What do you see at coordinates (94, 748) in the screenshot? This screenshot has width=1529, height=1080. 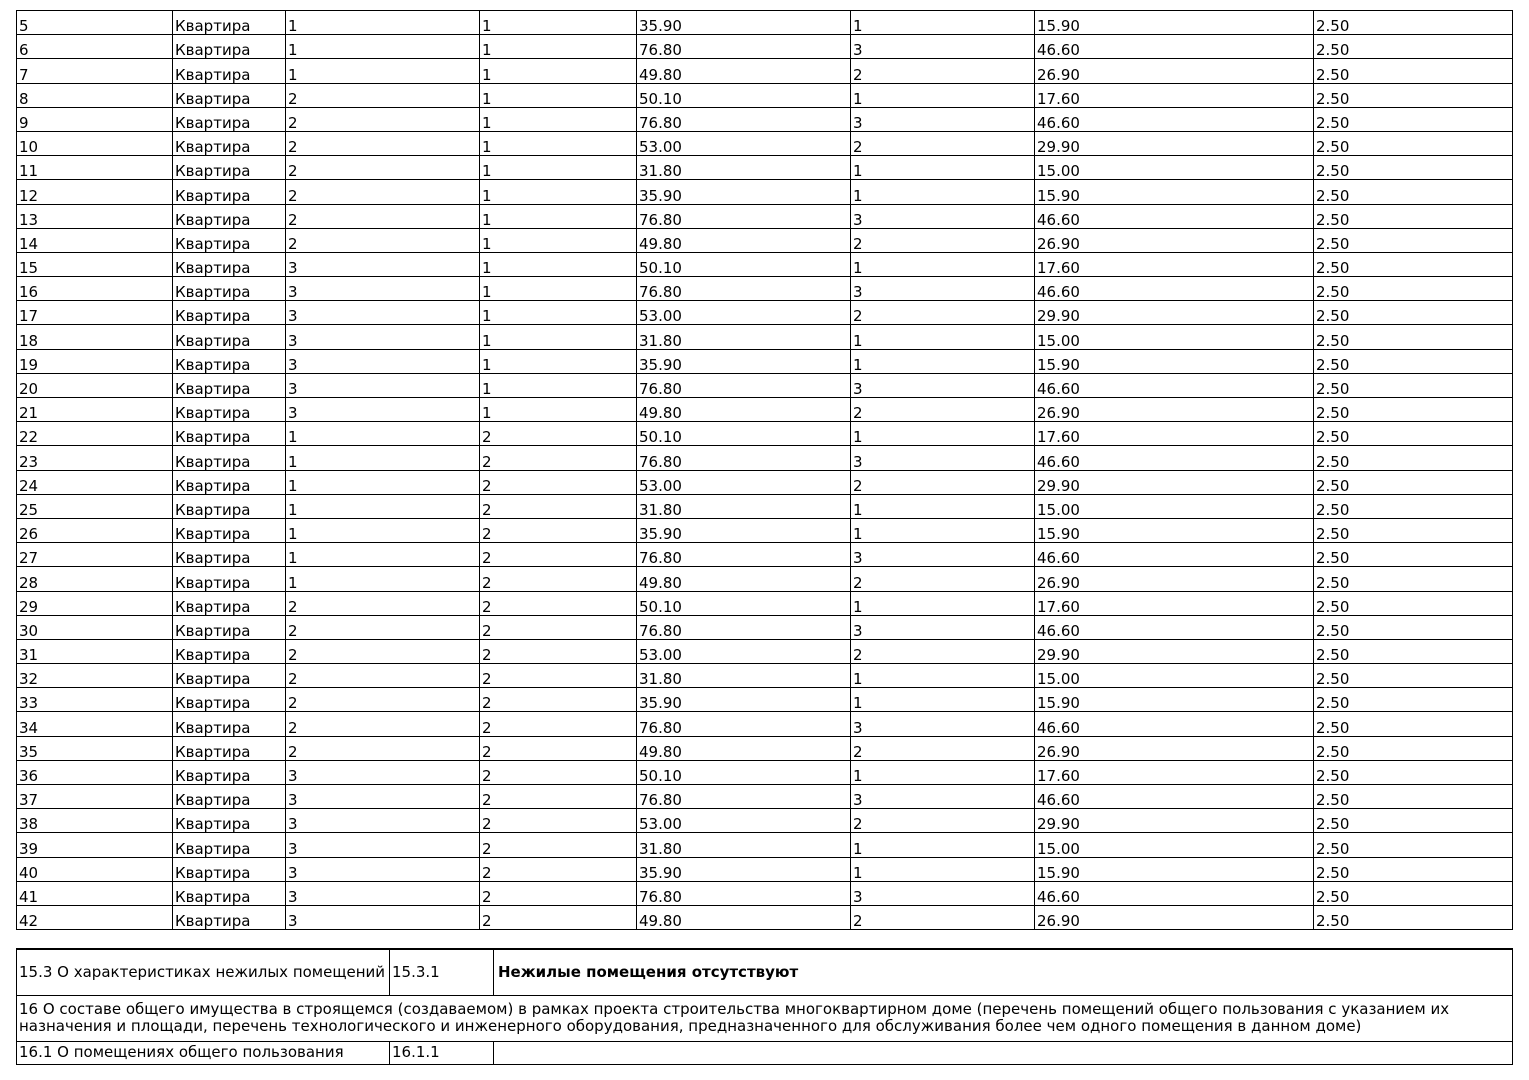 I see `table-cell: 35` at bounding box center [94, 748].